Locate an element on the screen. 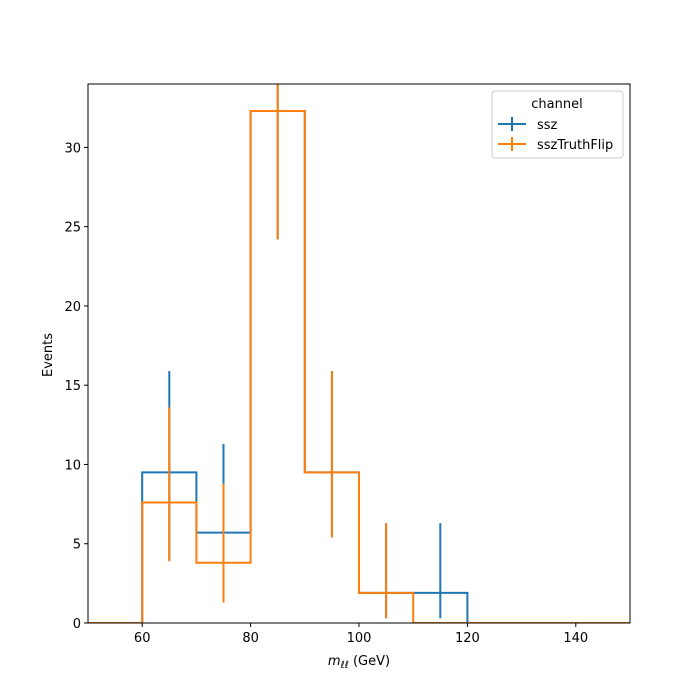  legend-title: channel is located at coordinates (556, 104).